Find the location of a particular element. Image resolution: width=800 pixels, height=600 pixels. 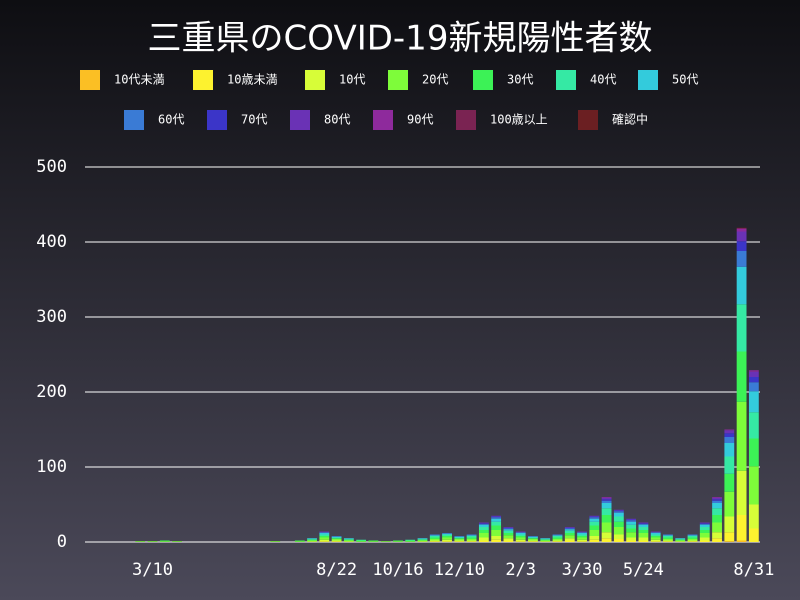

legend-label: 70代 is located at coordinates (254, 120).